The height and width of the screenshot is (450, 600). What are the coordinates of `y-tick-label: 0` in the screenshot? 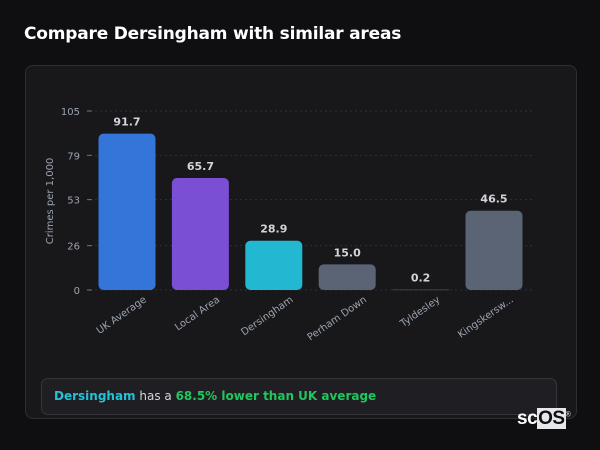 It's located at (77, 291).